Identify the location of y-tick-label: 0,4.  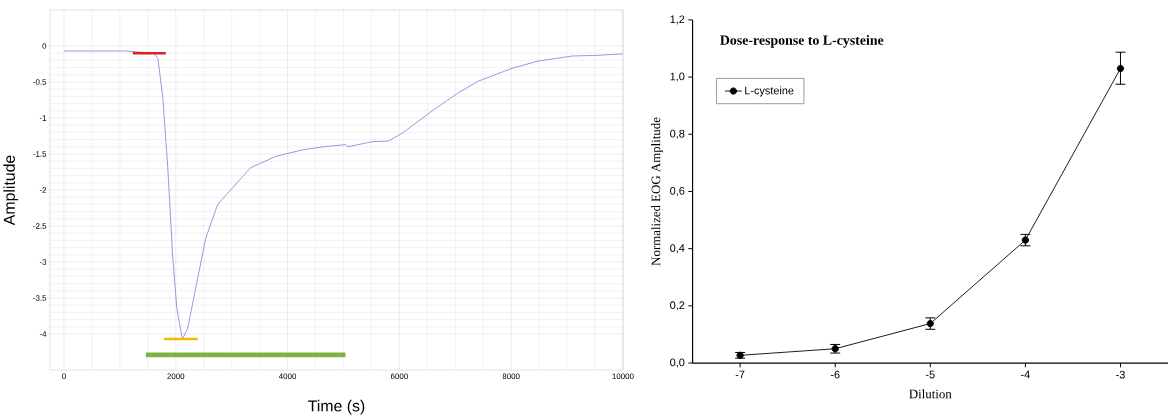
(677, 249).